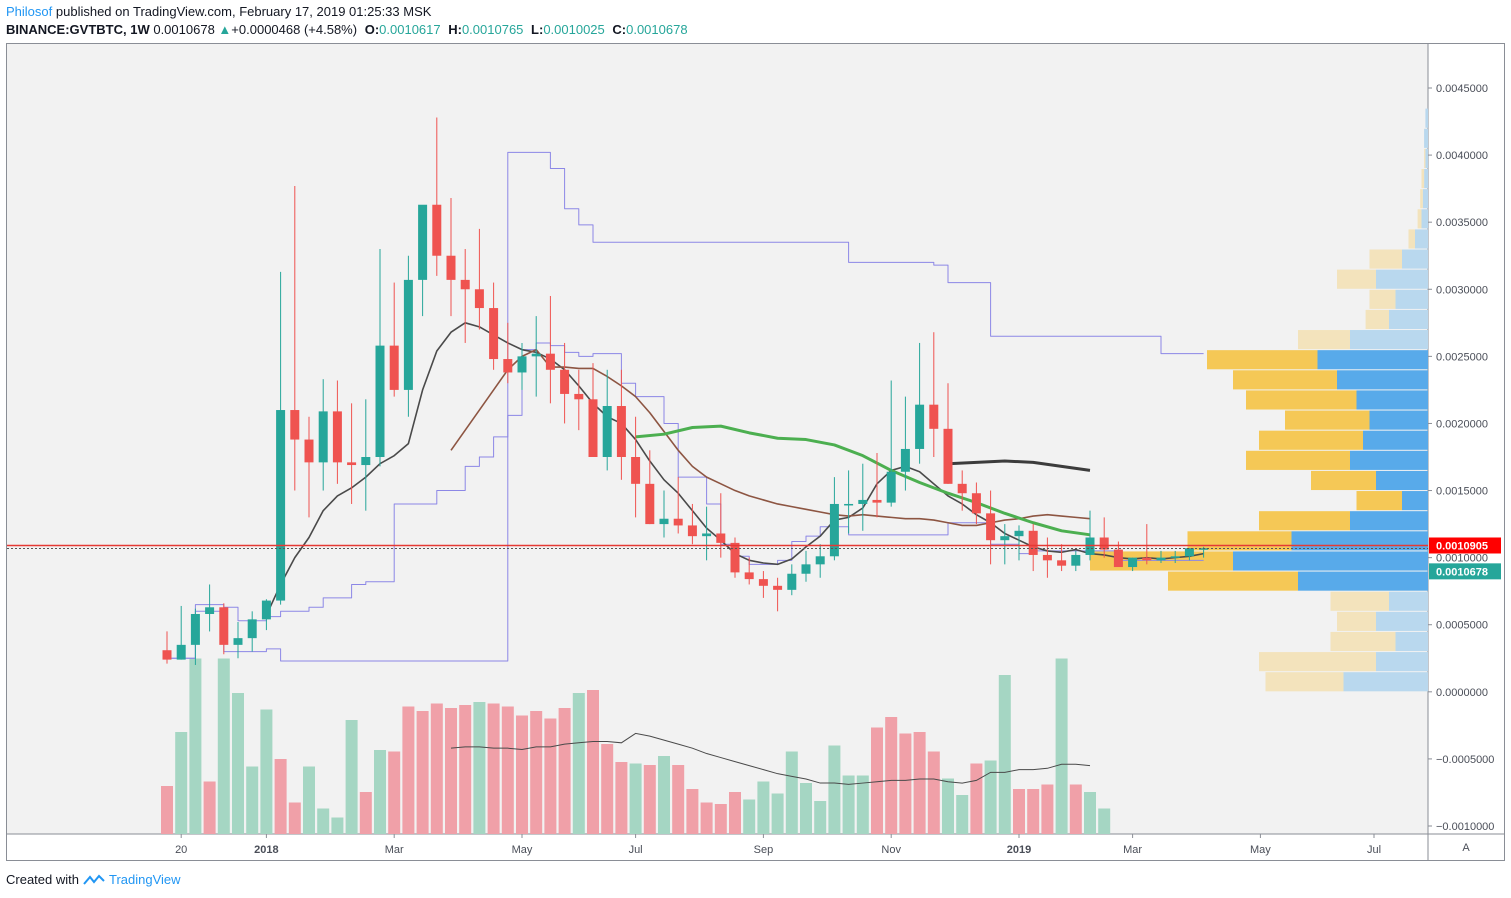 The height and width of the screenshot is (898, 1511). Describe the element at coordinates (1466, 848) in the screenshot. I see `auto-scale-button: A` at that location.